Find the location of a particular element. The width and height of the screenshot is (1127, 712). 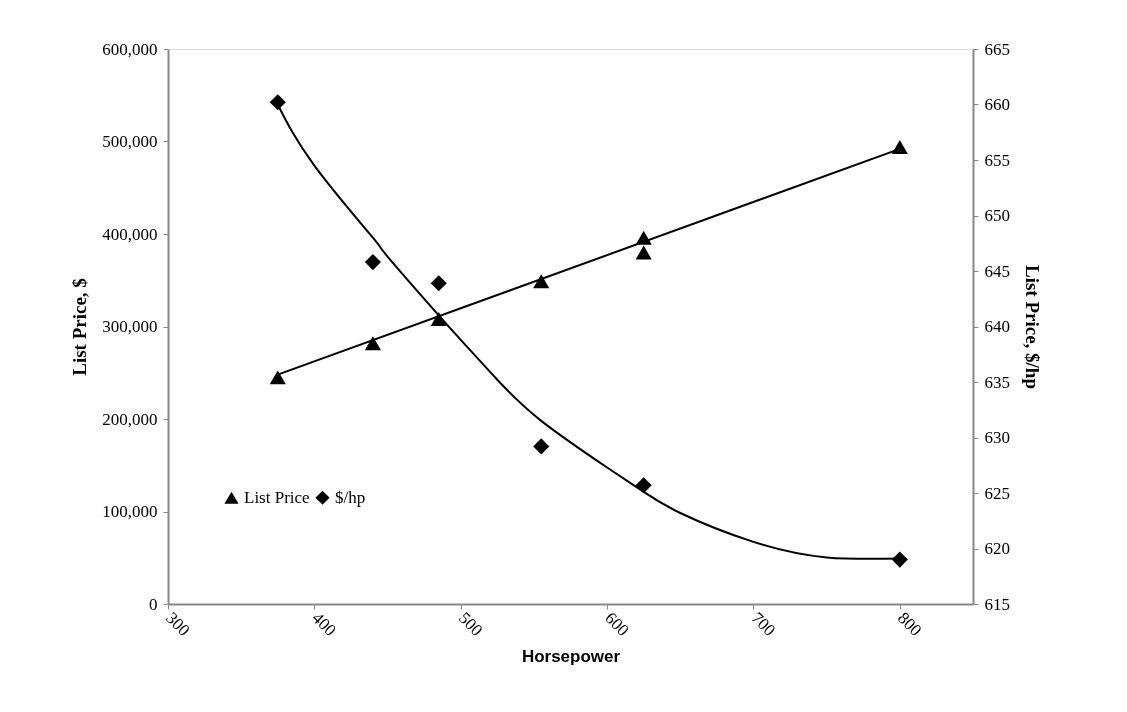

x-axis-title: Horsepower is located at coordinates (571, 657).